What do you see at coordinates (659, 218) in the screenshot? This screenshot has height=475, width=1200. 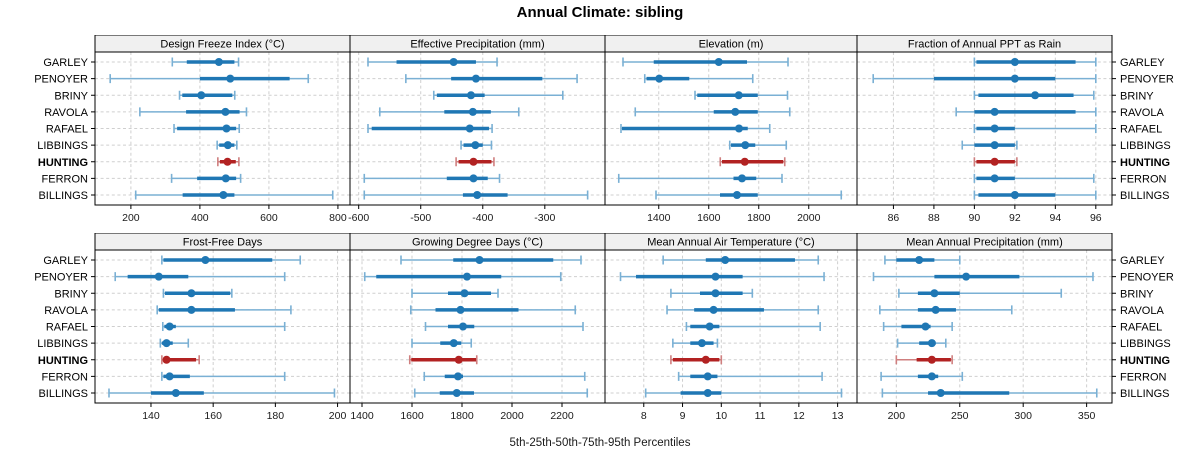 I see `axis-tick-label: 1400` at bounding box center [659, 218].